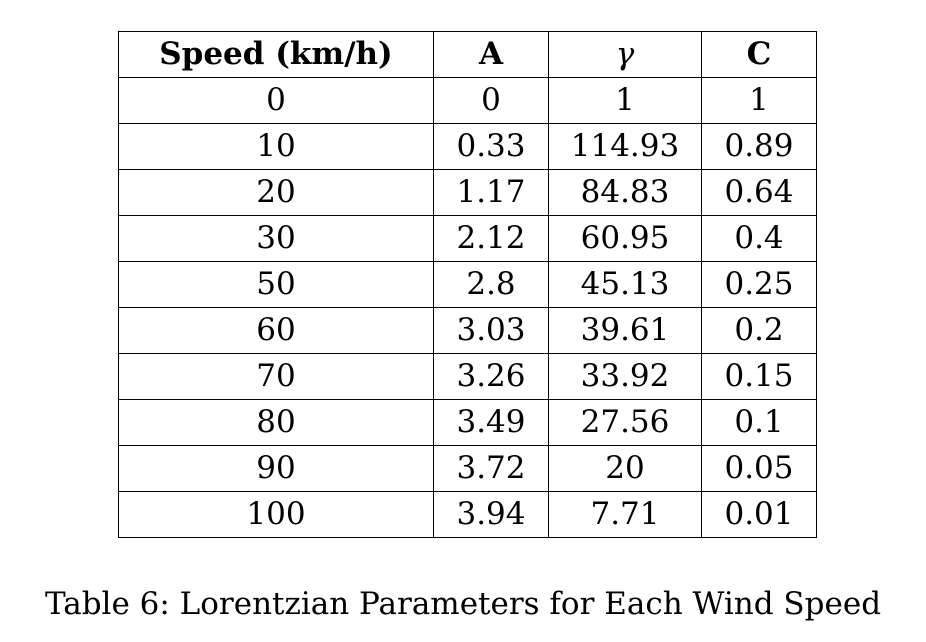 The height and width of the screenshot is (642, 926). I want to click on cell-speed: 70, so click(276, 376).